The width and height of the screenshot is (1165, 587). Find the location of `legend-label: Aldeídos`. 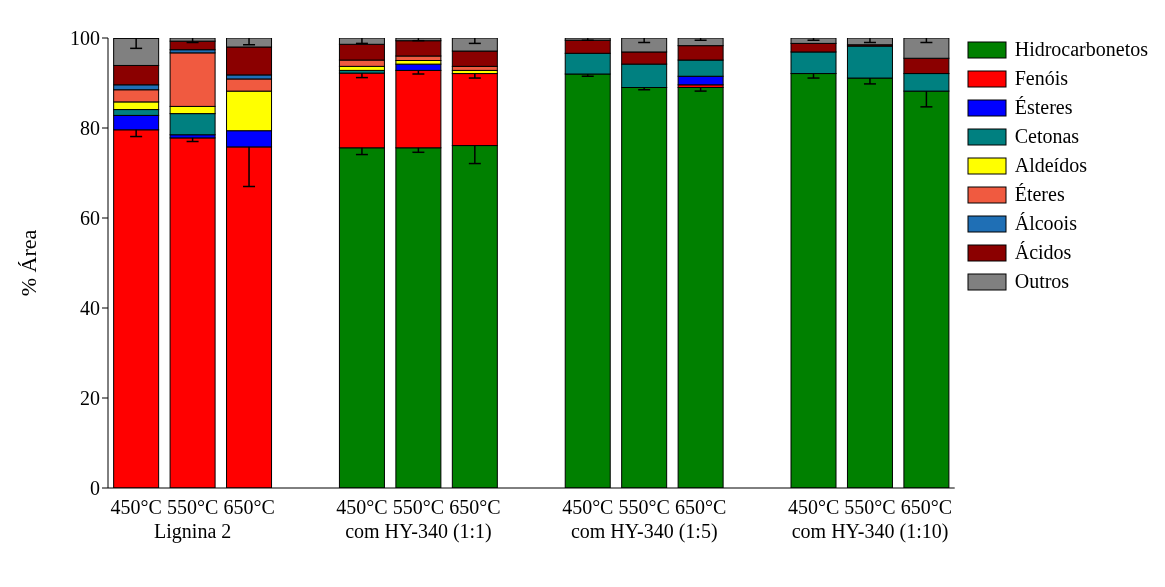

legend-label: Aldeídos is located at coordinates (1050, 165).